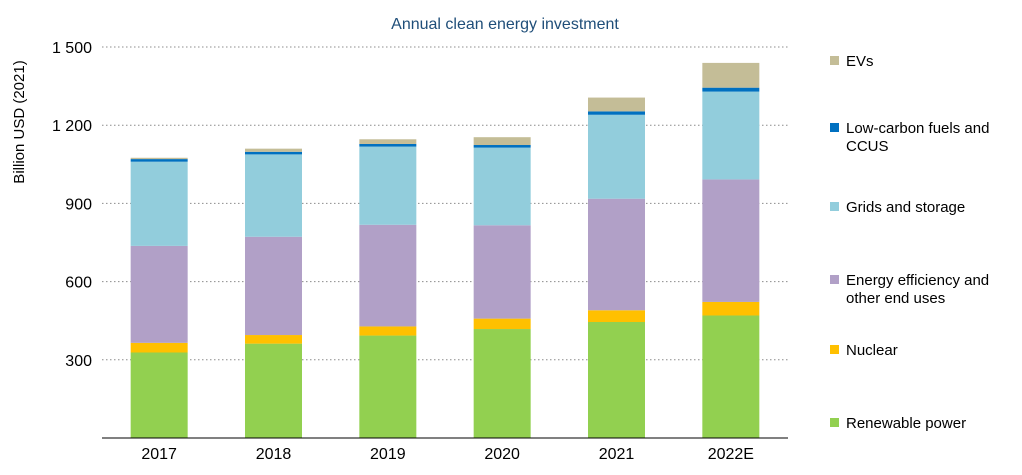 This screenshot has width=1022, height=475. What do you see at coordinates (159, 454) in the screenshot?
I see `x-tick-label: 2017` at bounding box center [159, 454].